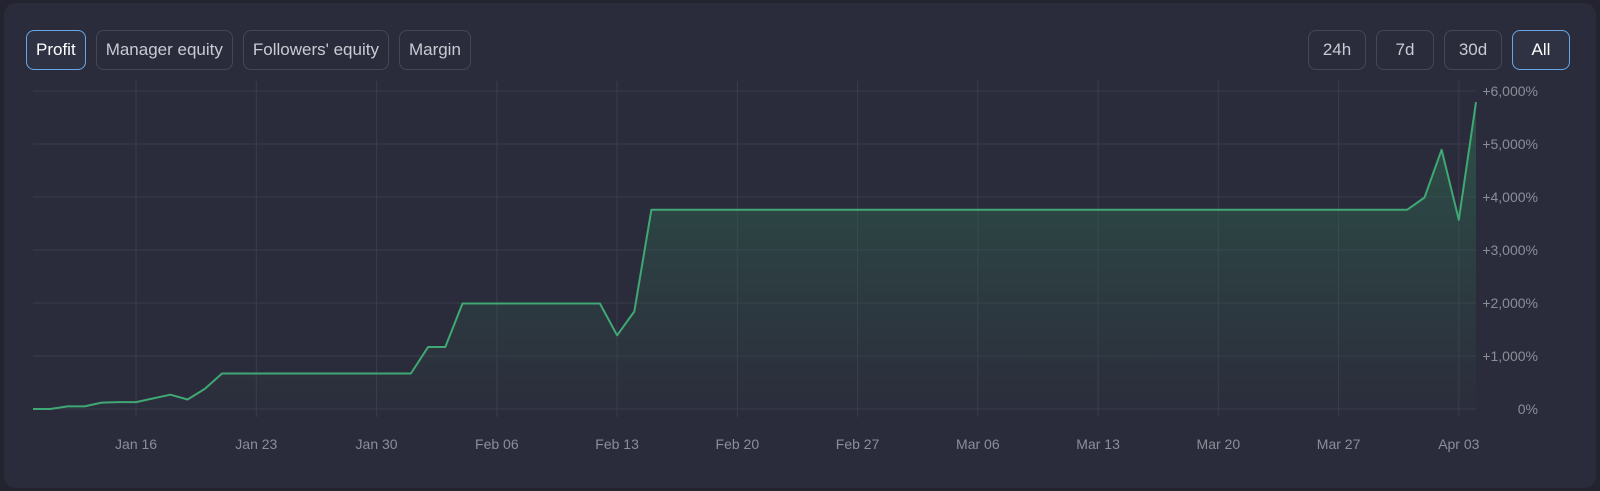 This screenshot has height=491, width=1600. I want to click on tab-profit: Profit, so click(56, 50).